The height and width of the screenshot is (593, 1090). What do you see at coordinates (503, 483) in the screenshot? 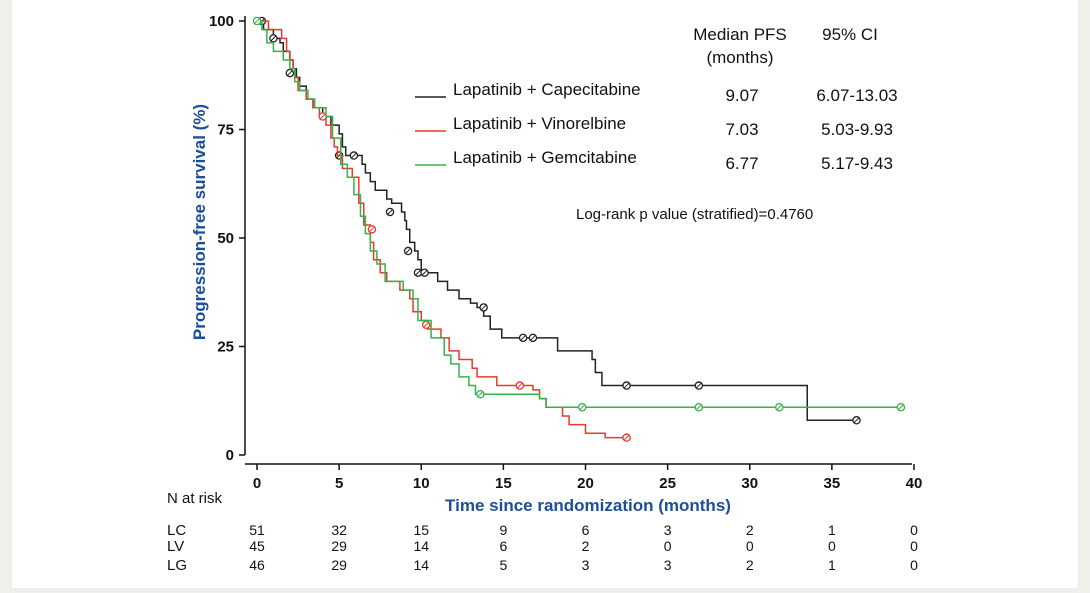
I see `x-tick-label: 15` at bounding box center [503, 483].